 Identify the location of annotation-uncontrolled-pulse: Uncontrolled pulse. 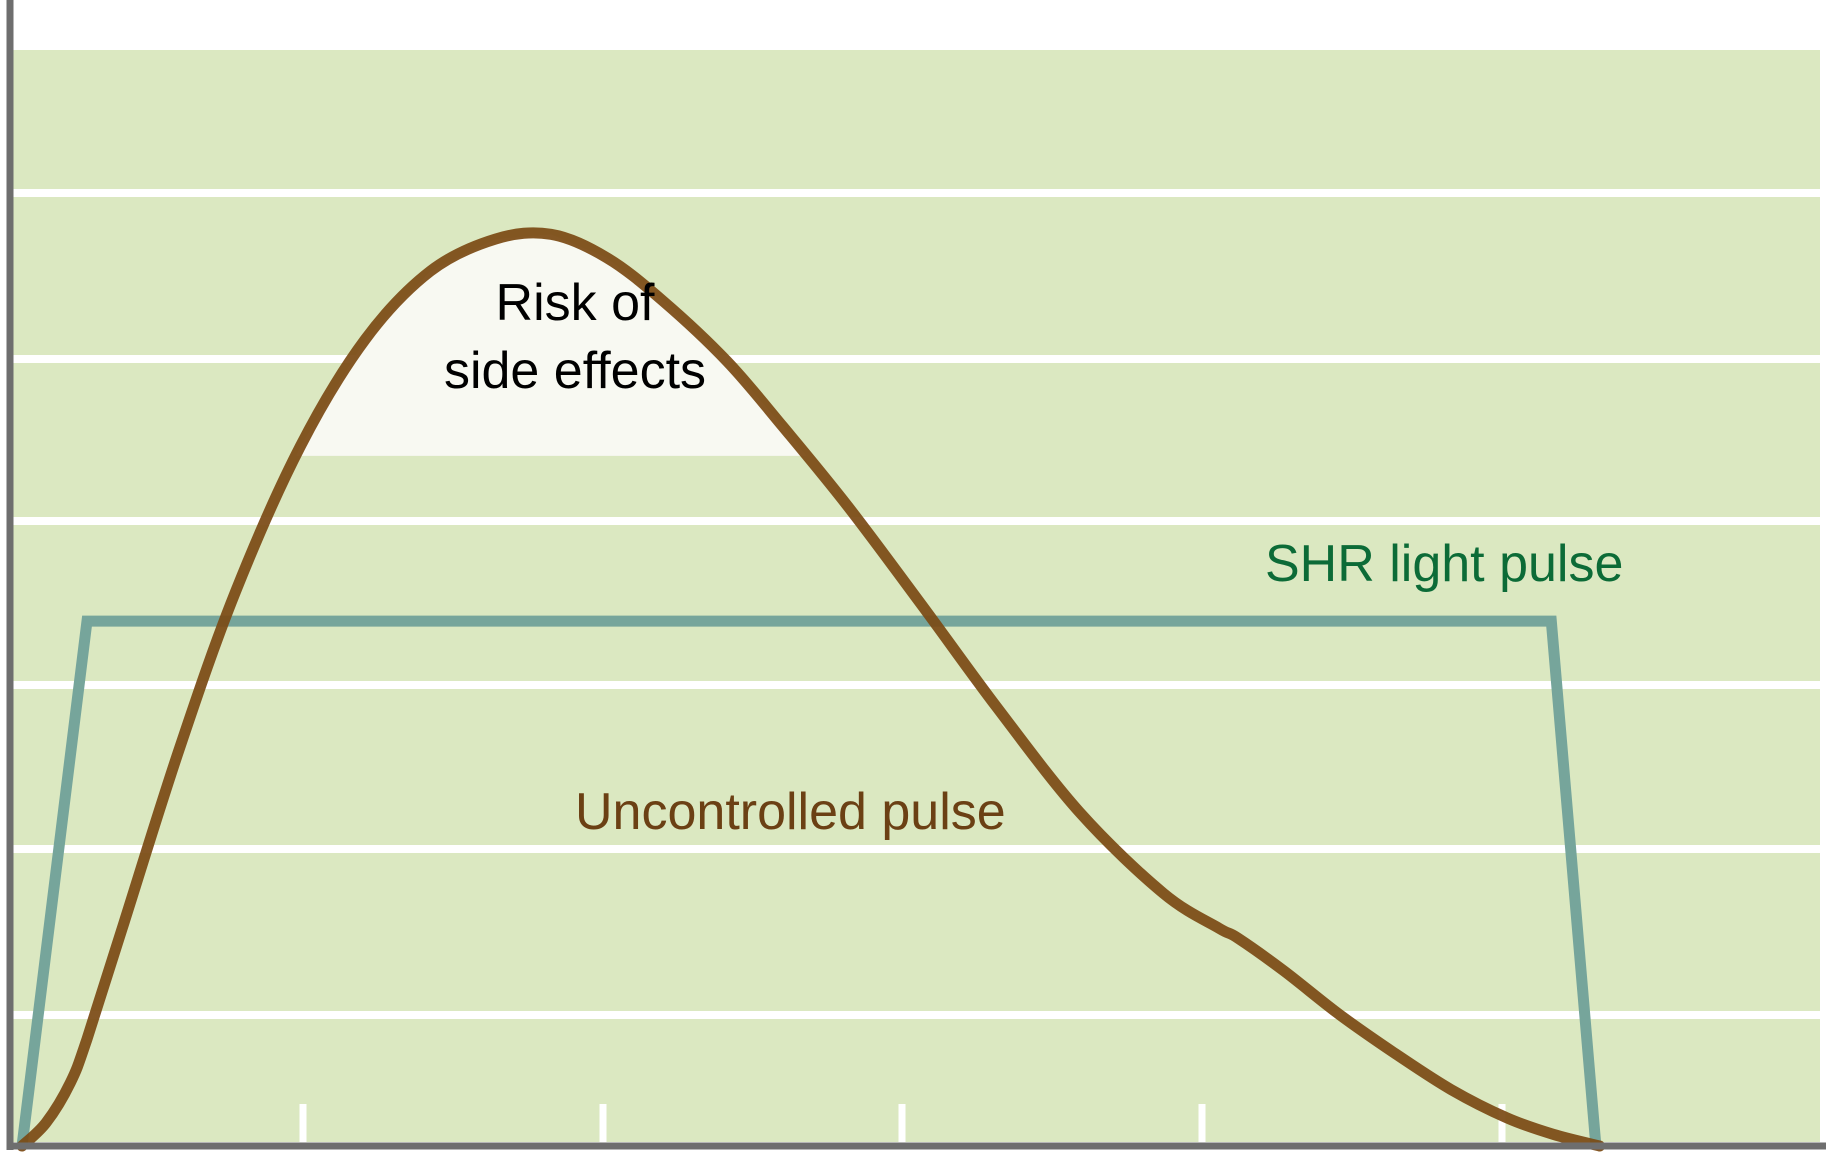
(790, 812).